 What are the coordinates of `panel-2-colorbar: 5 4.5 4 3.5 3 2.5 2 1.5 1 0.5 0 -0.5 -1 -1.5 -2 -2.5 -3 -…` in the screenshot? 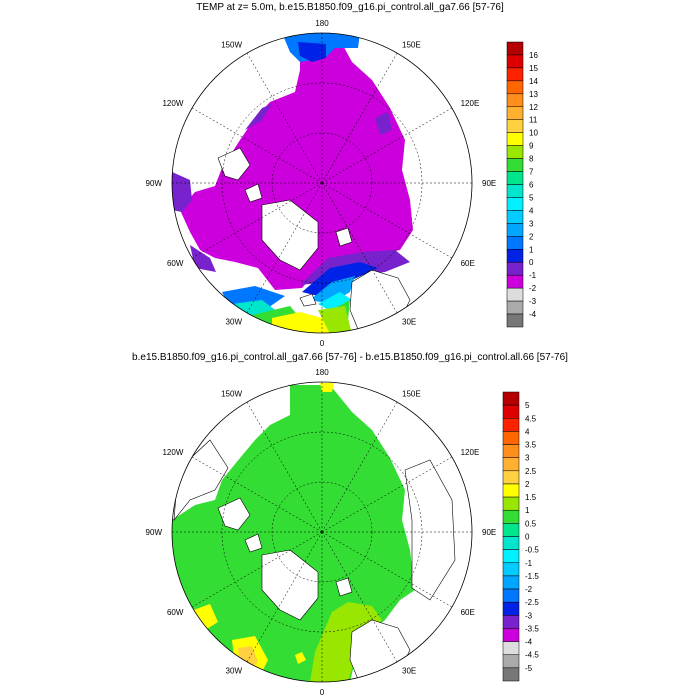 It's located at (520, 536).